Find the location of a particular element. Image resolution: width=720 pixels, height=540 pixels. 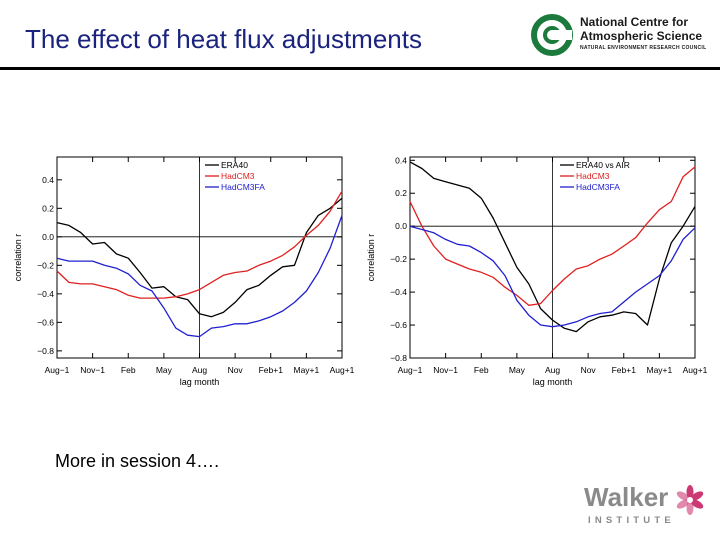

walker-flower-icon is located at coordinates (690, 500).